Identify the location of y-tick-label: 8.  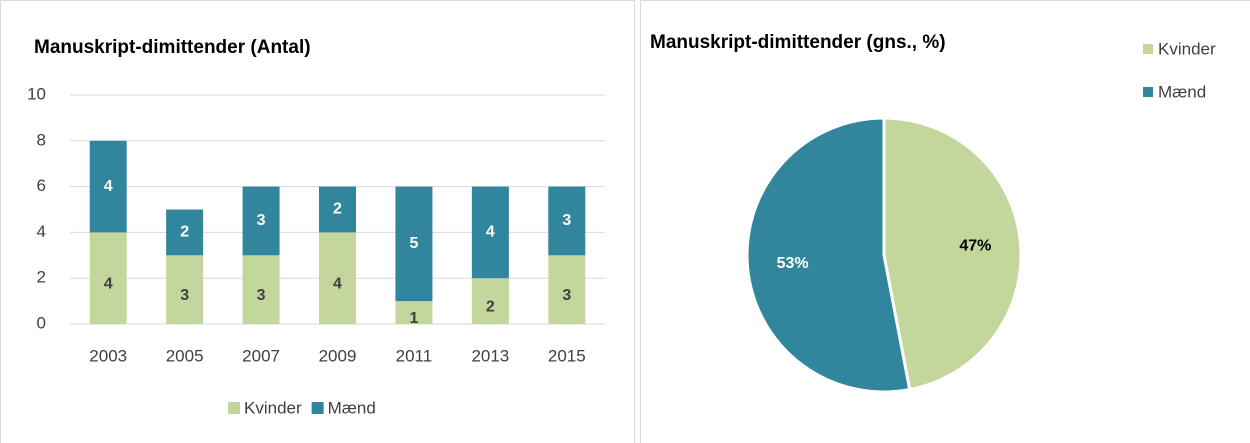
(41, 139).